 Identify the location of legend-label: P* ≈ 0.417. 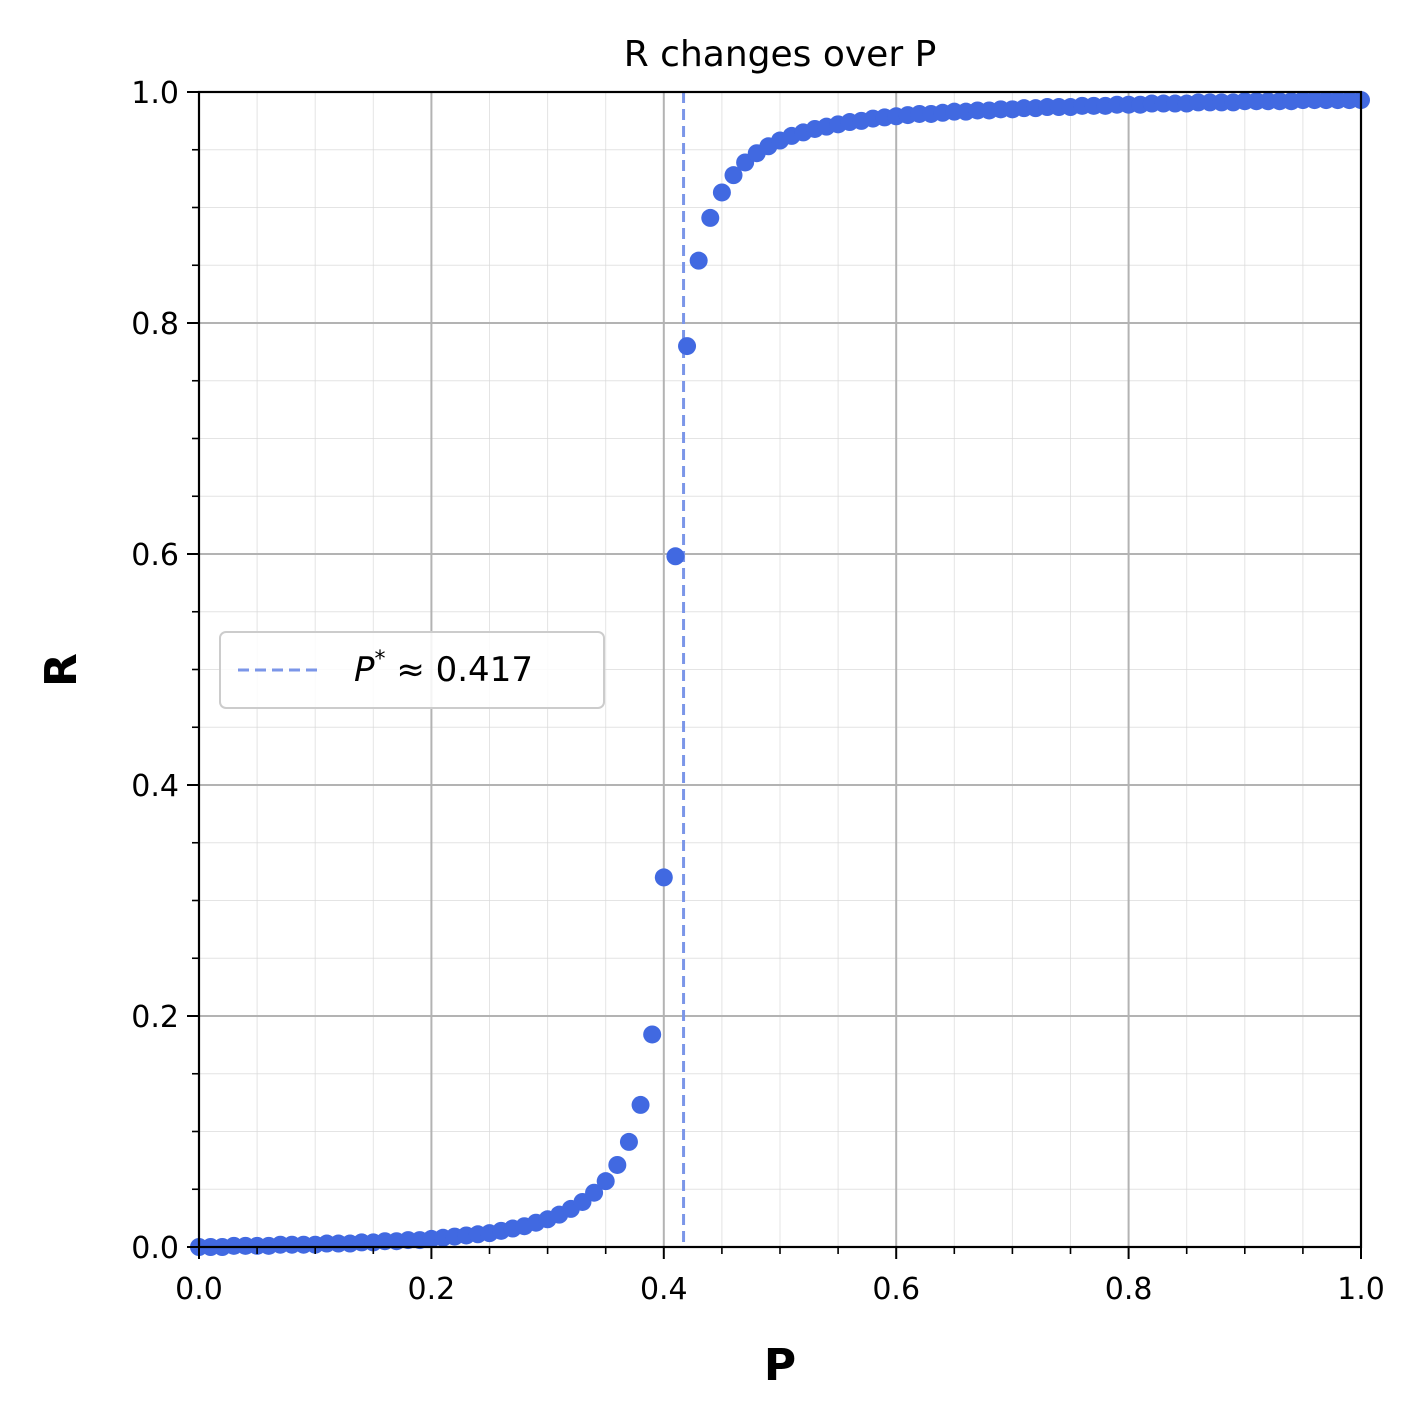
(443, 668).